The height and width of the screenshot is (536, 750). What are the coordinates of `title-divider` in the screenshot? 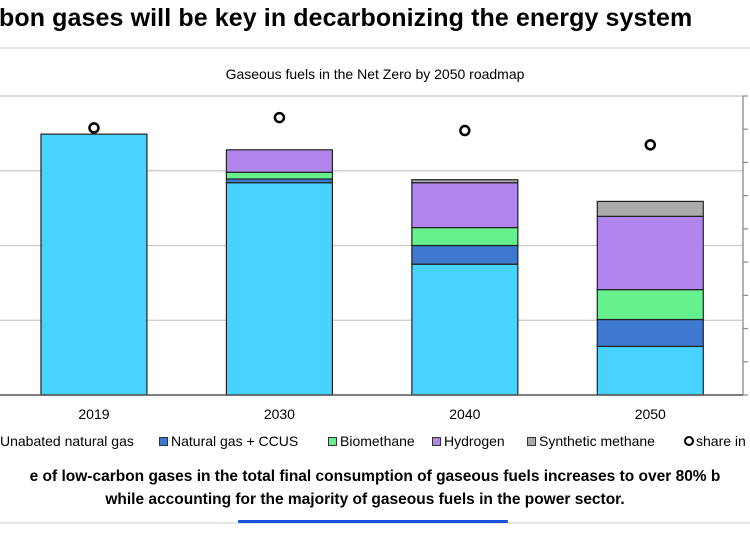 It's located at (375, 48).